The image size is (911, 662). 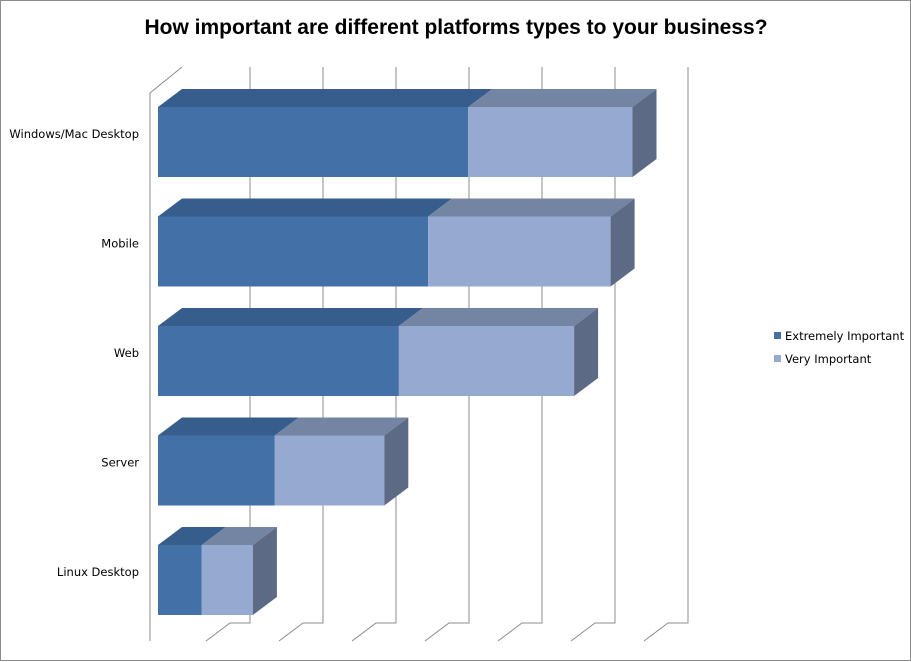 I want to click on legend-label: Extremely Important, so click(x=845, y=336).